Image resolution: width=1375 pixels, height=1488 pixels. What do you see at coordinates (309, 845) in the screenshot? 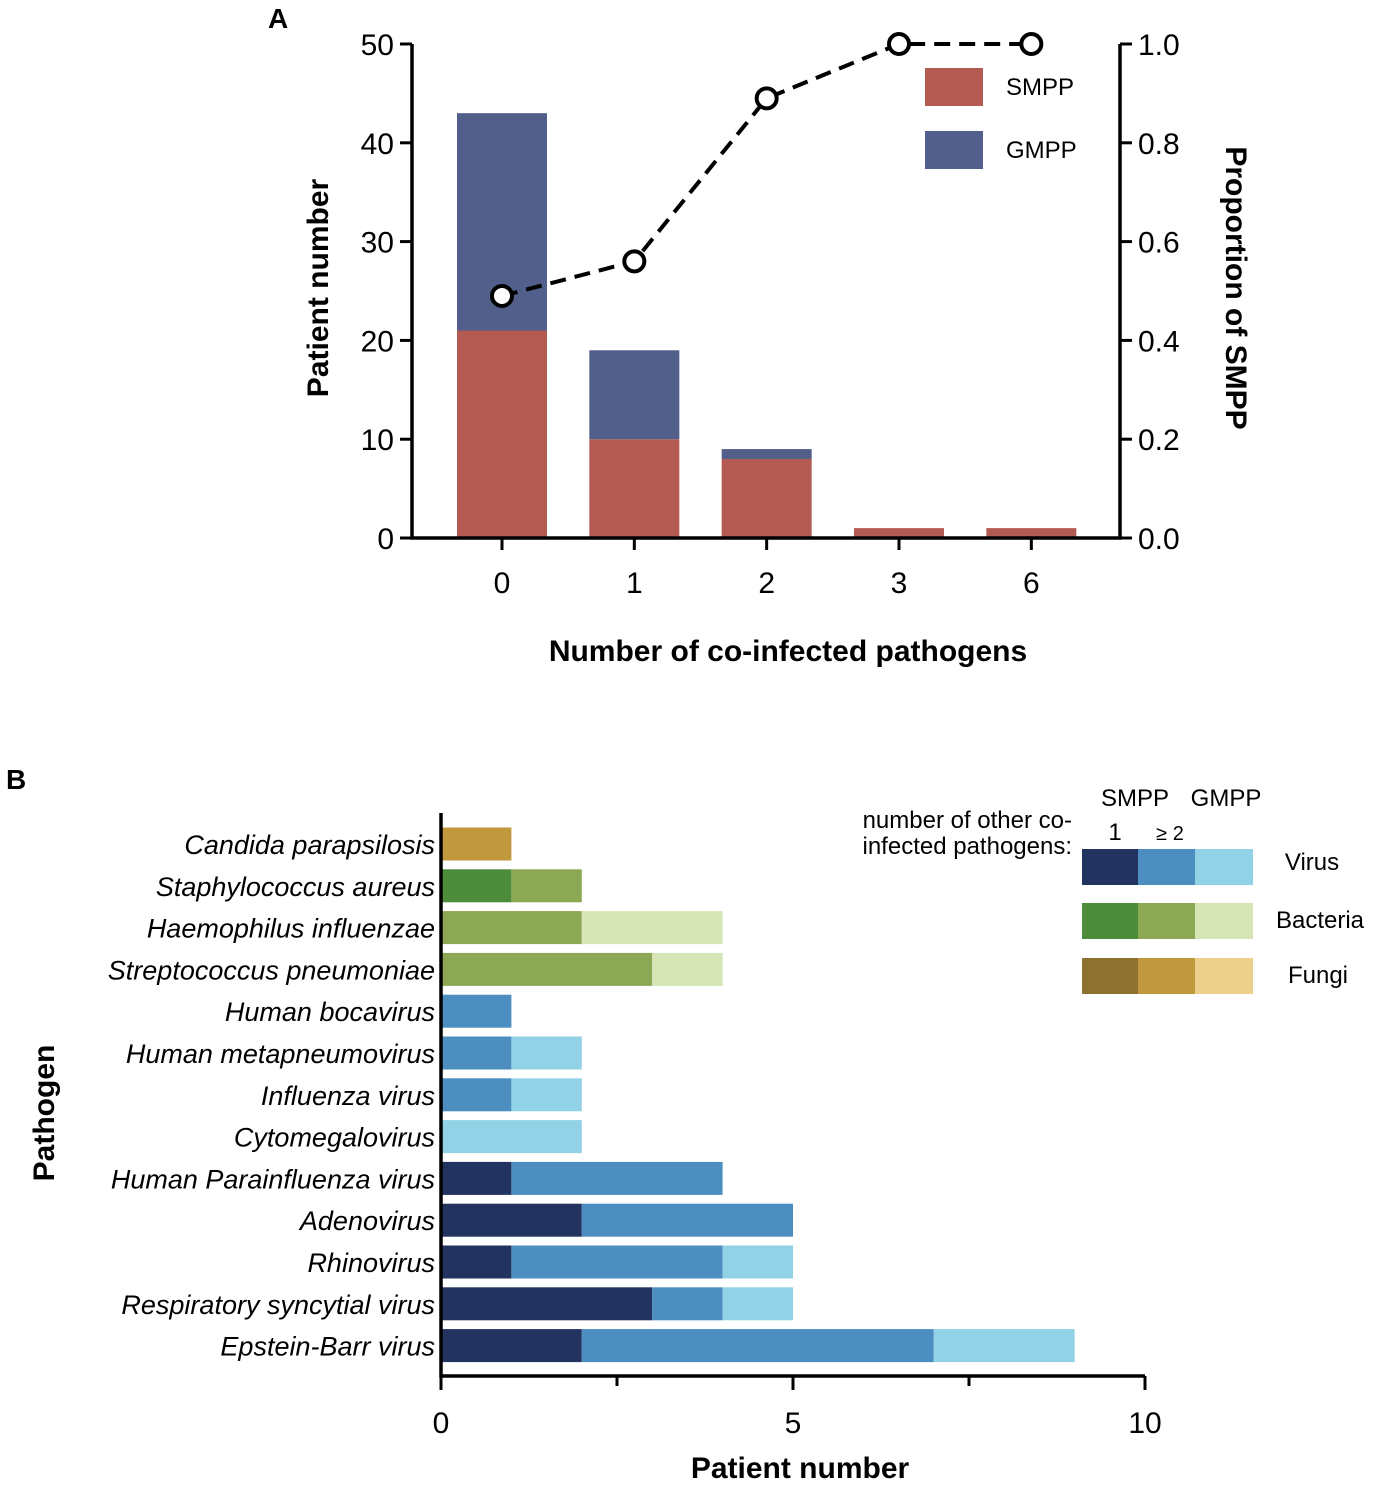
I see `category-label: Candida parapsilosis` at bounding box center [309, 845].